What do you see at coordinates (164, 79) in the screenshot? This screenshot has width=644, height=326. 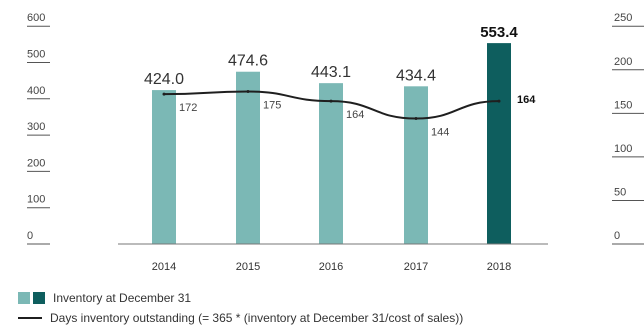 I see `bar-value-label-2014: 424.0` at bounding box center [164, 79].